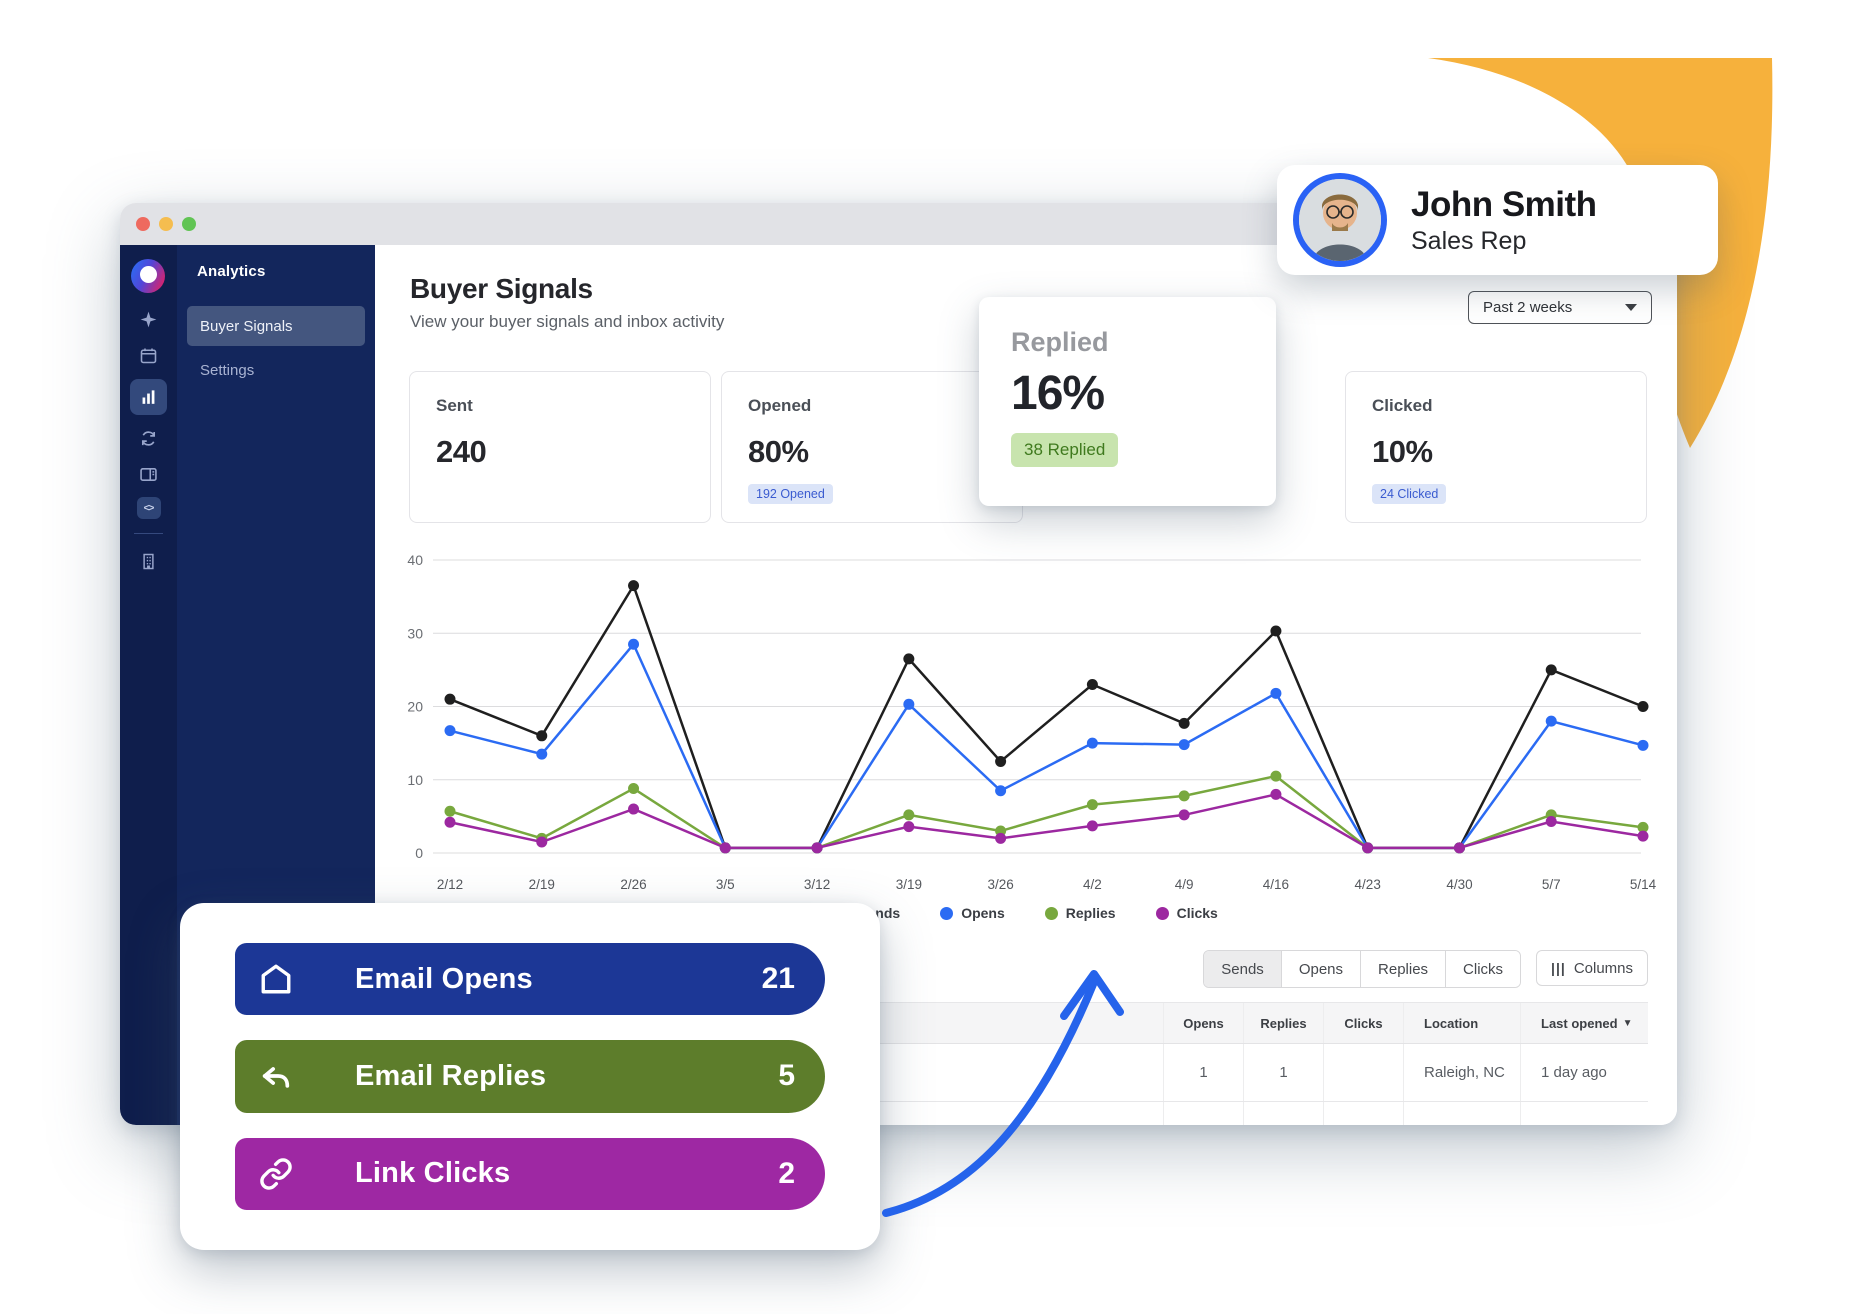 The height and width of the screenshot is (1314, 1876). I want to click on legend-label: Opens, so click(983, 913).